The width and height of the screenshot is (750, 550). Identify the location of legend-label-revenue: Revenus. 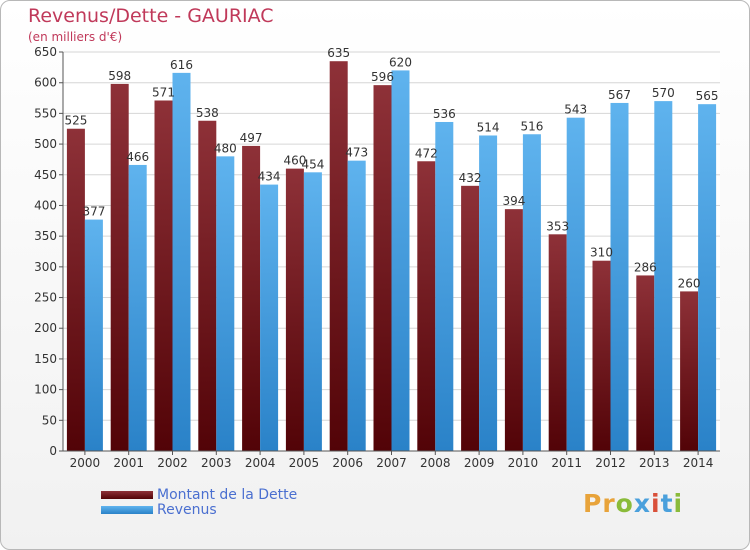
(187, 509).